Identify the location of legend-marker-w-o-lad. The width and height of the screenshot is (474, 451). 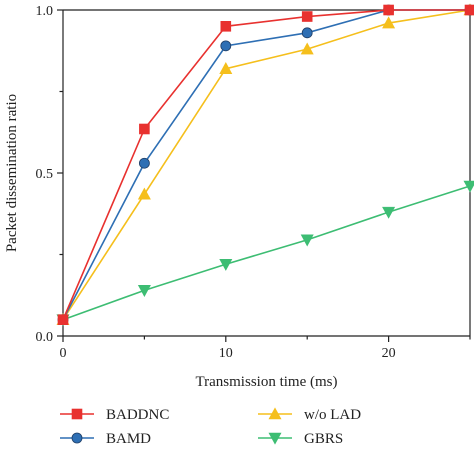
(275, 413).